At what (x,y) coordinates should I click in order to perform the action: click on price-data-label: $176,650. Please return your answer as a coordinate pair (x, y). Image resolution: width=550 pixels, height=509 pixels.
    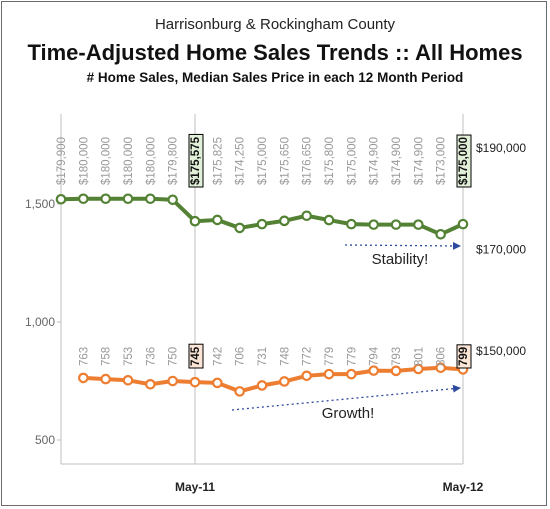
    Looking at the image, I should click on (308, 161).